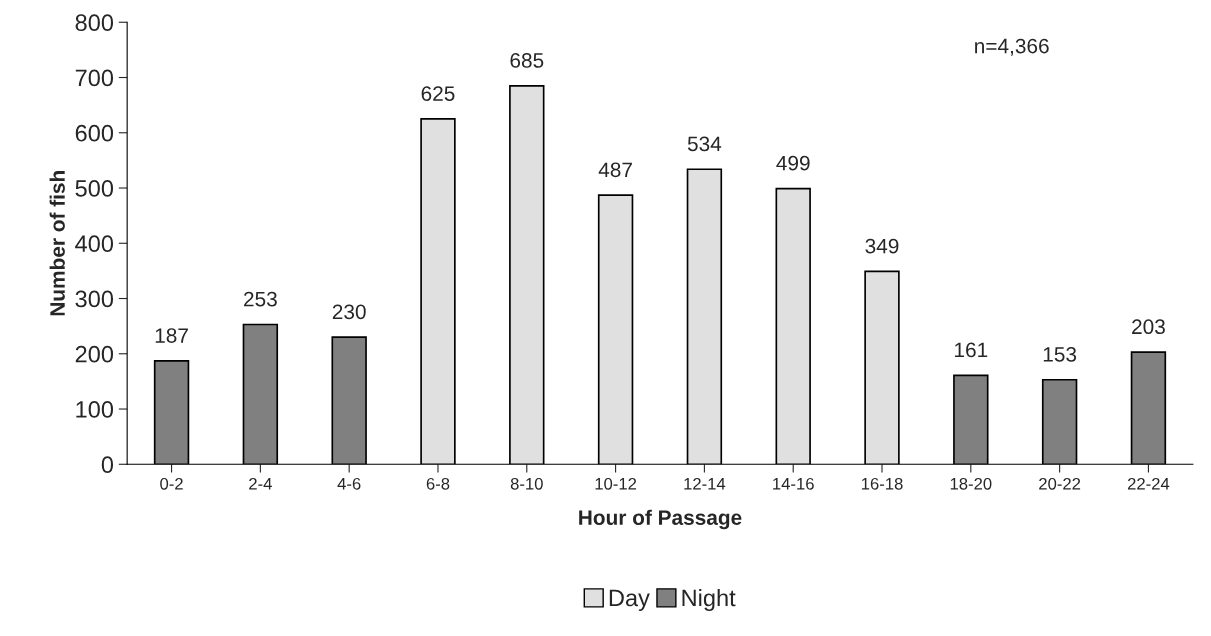  What do you see at coordinates (438, 483) in the screenshot?
I see `x-tick-label: 6-8` at bounding box center [438, 483].